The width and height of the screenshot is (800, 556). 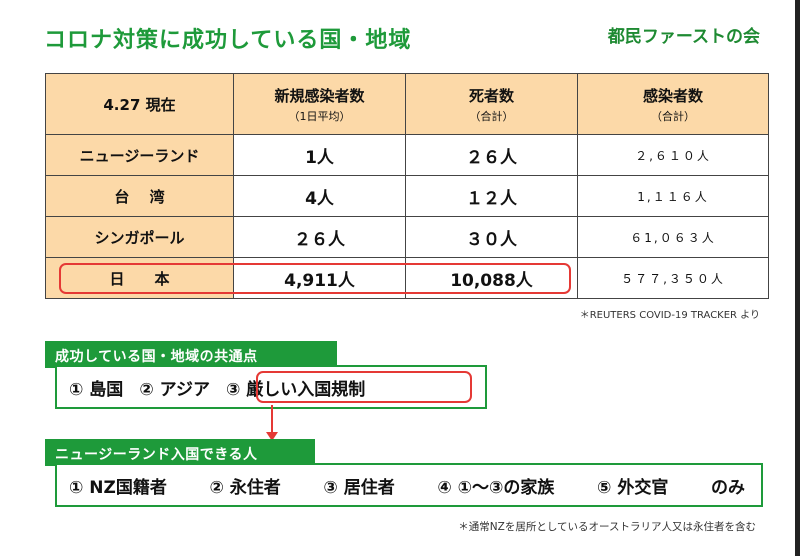 I want to click on header-deaths-sub: （合計）, so click(x=491, y=116).